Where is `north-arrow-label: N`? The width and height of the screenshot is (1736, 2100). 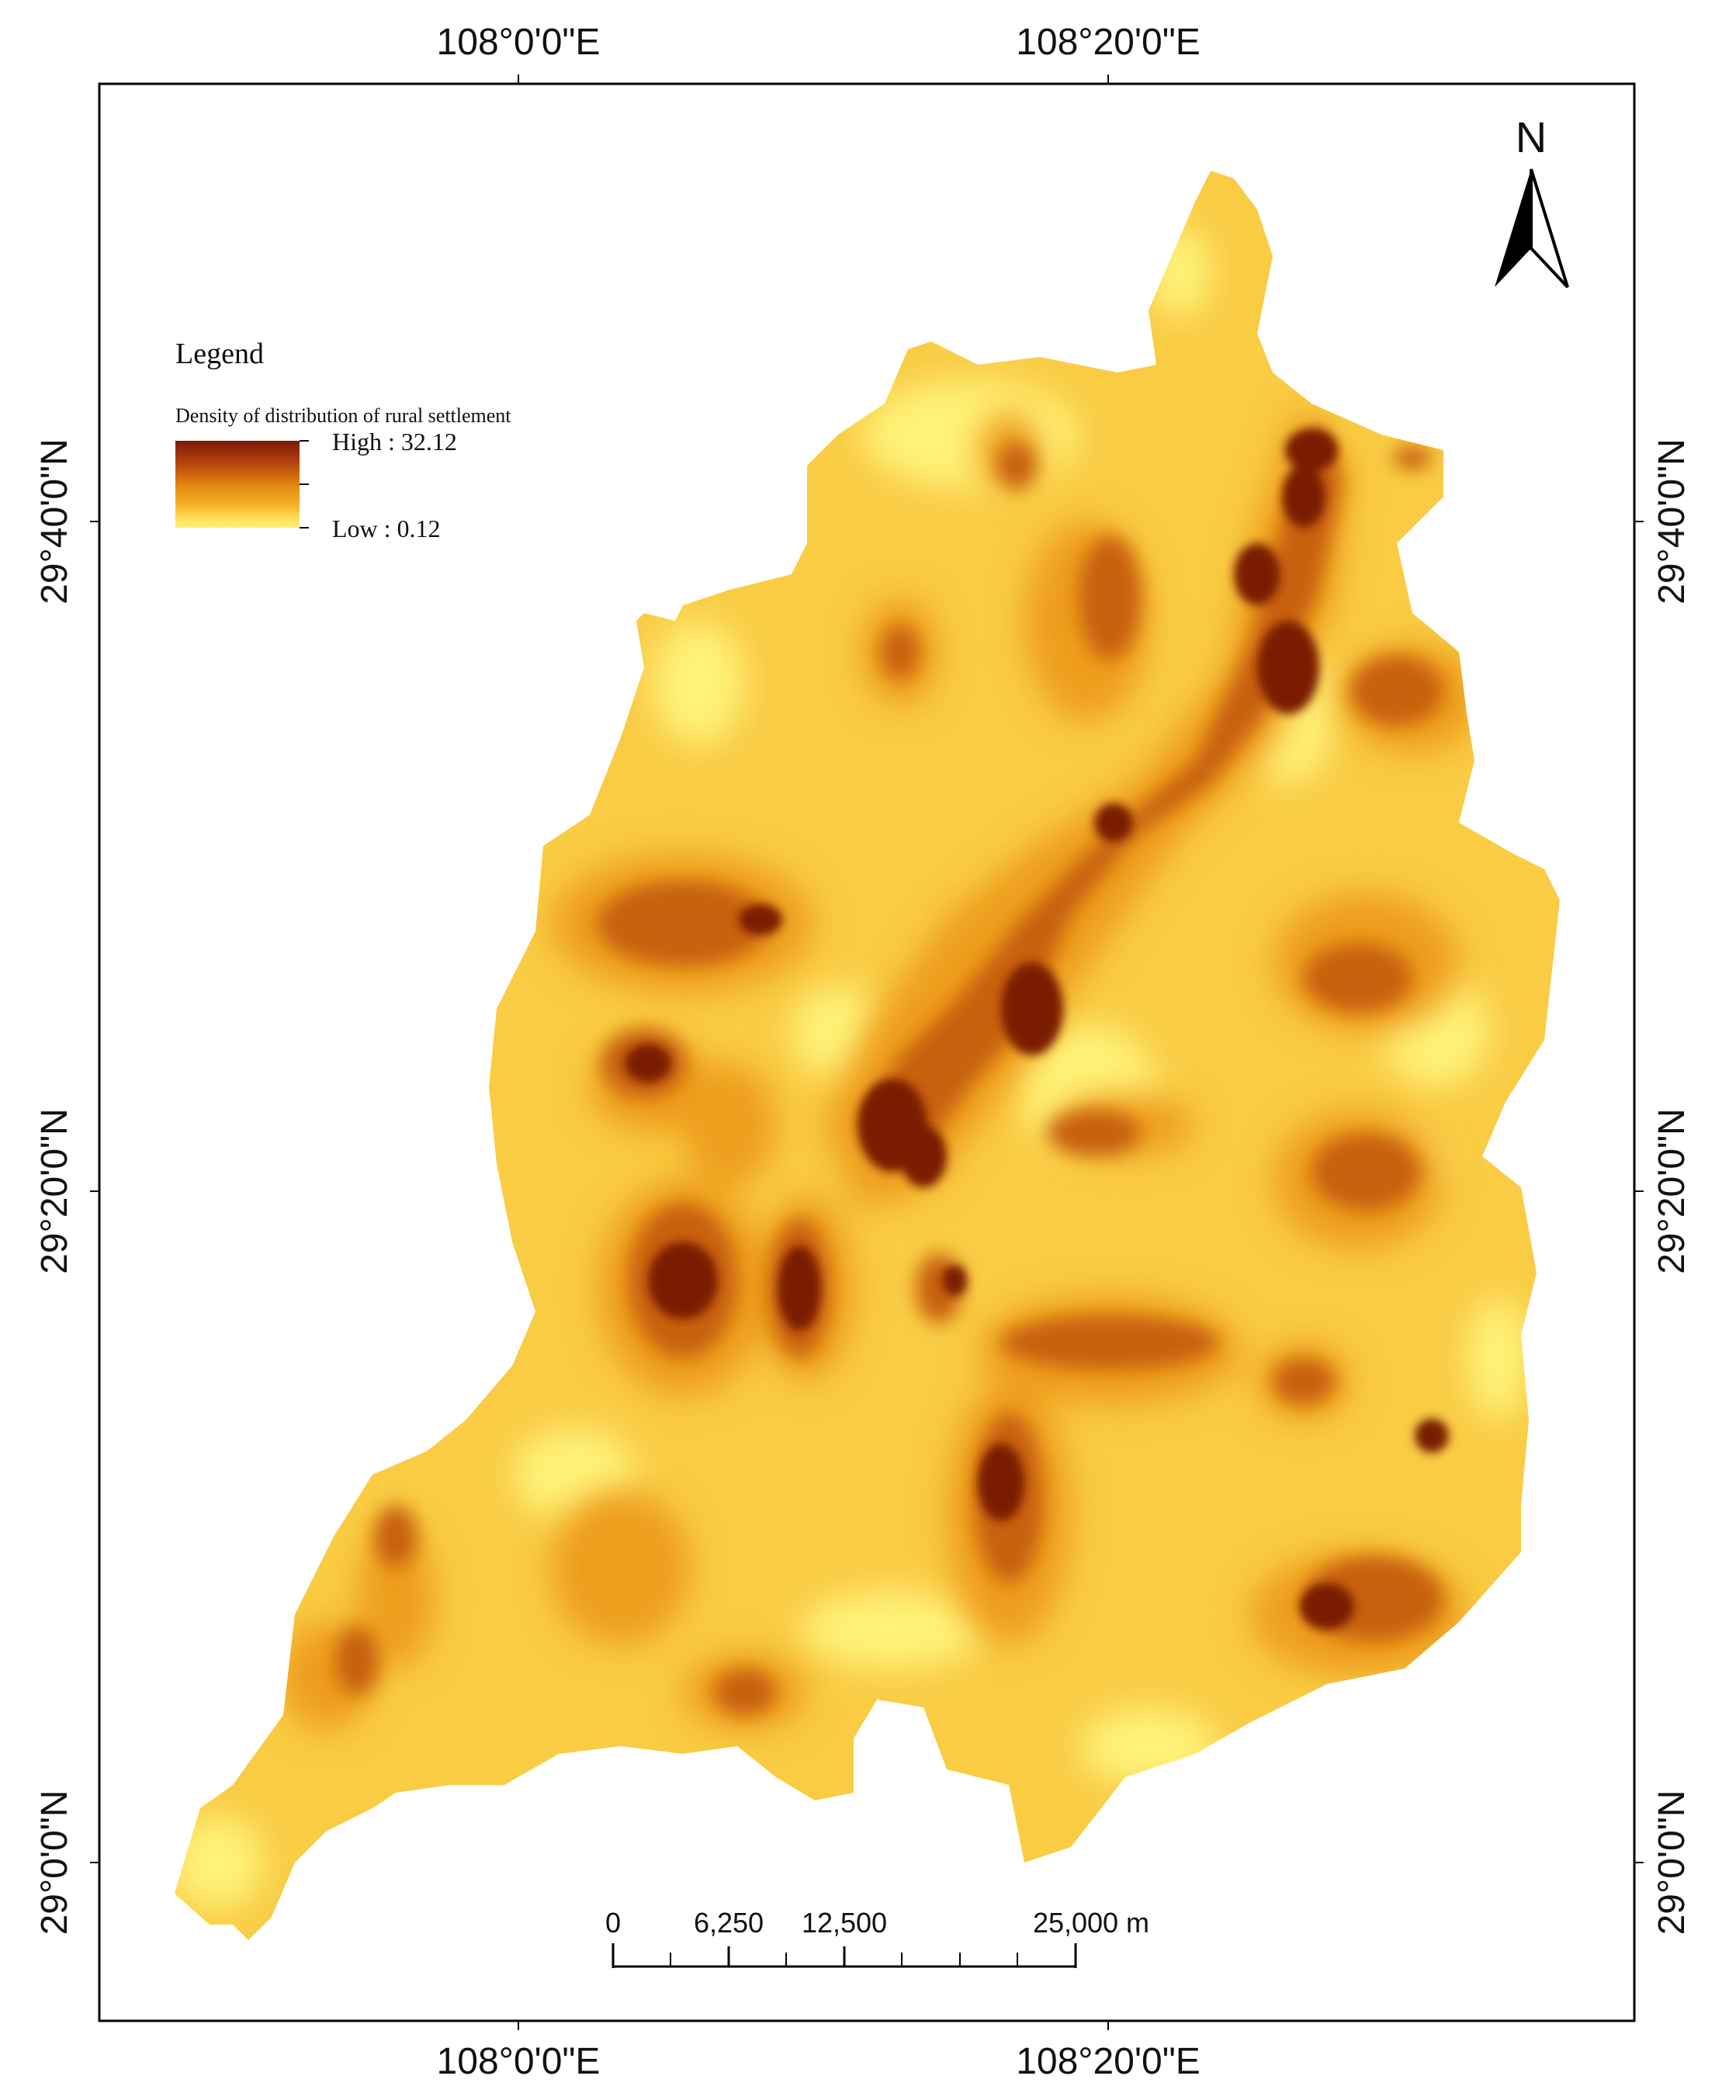 north-arrow-label: N is located at coordinates (1531, 137).